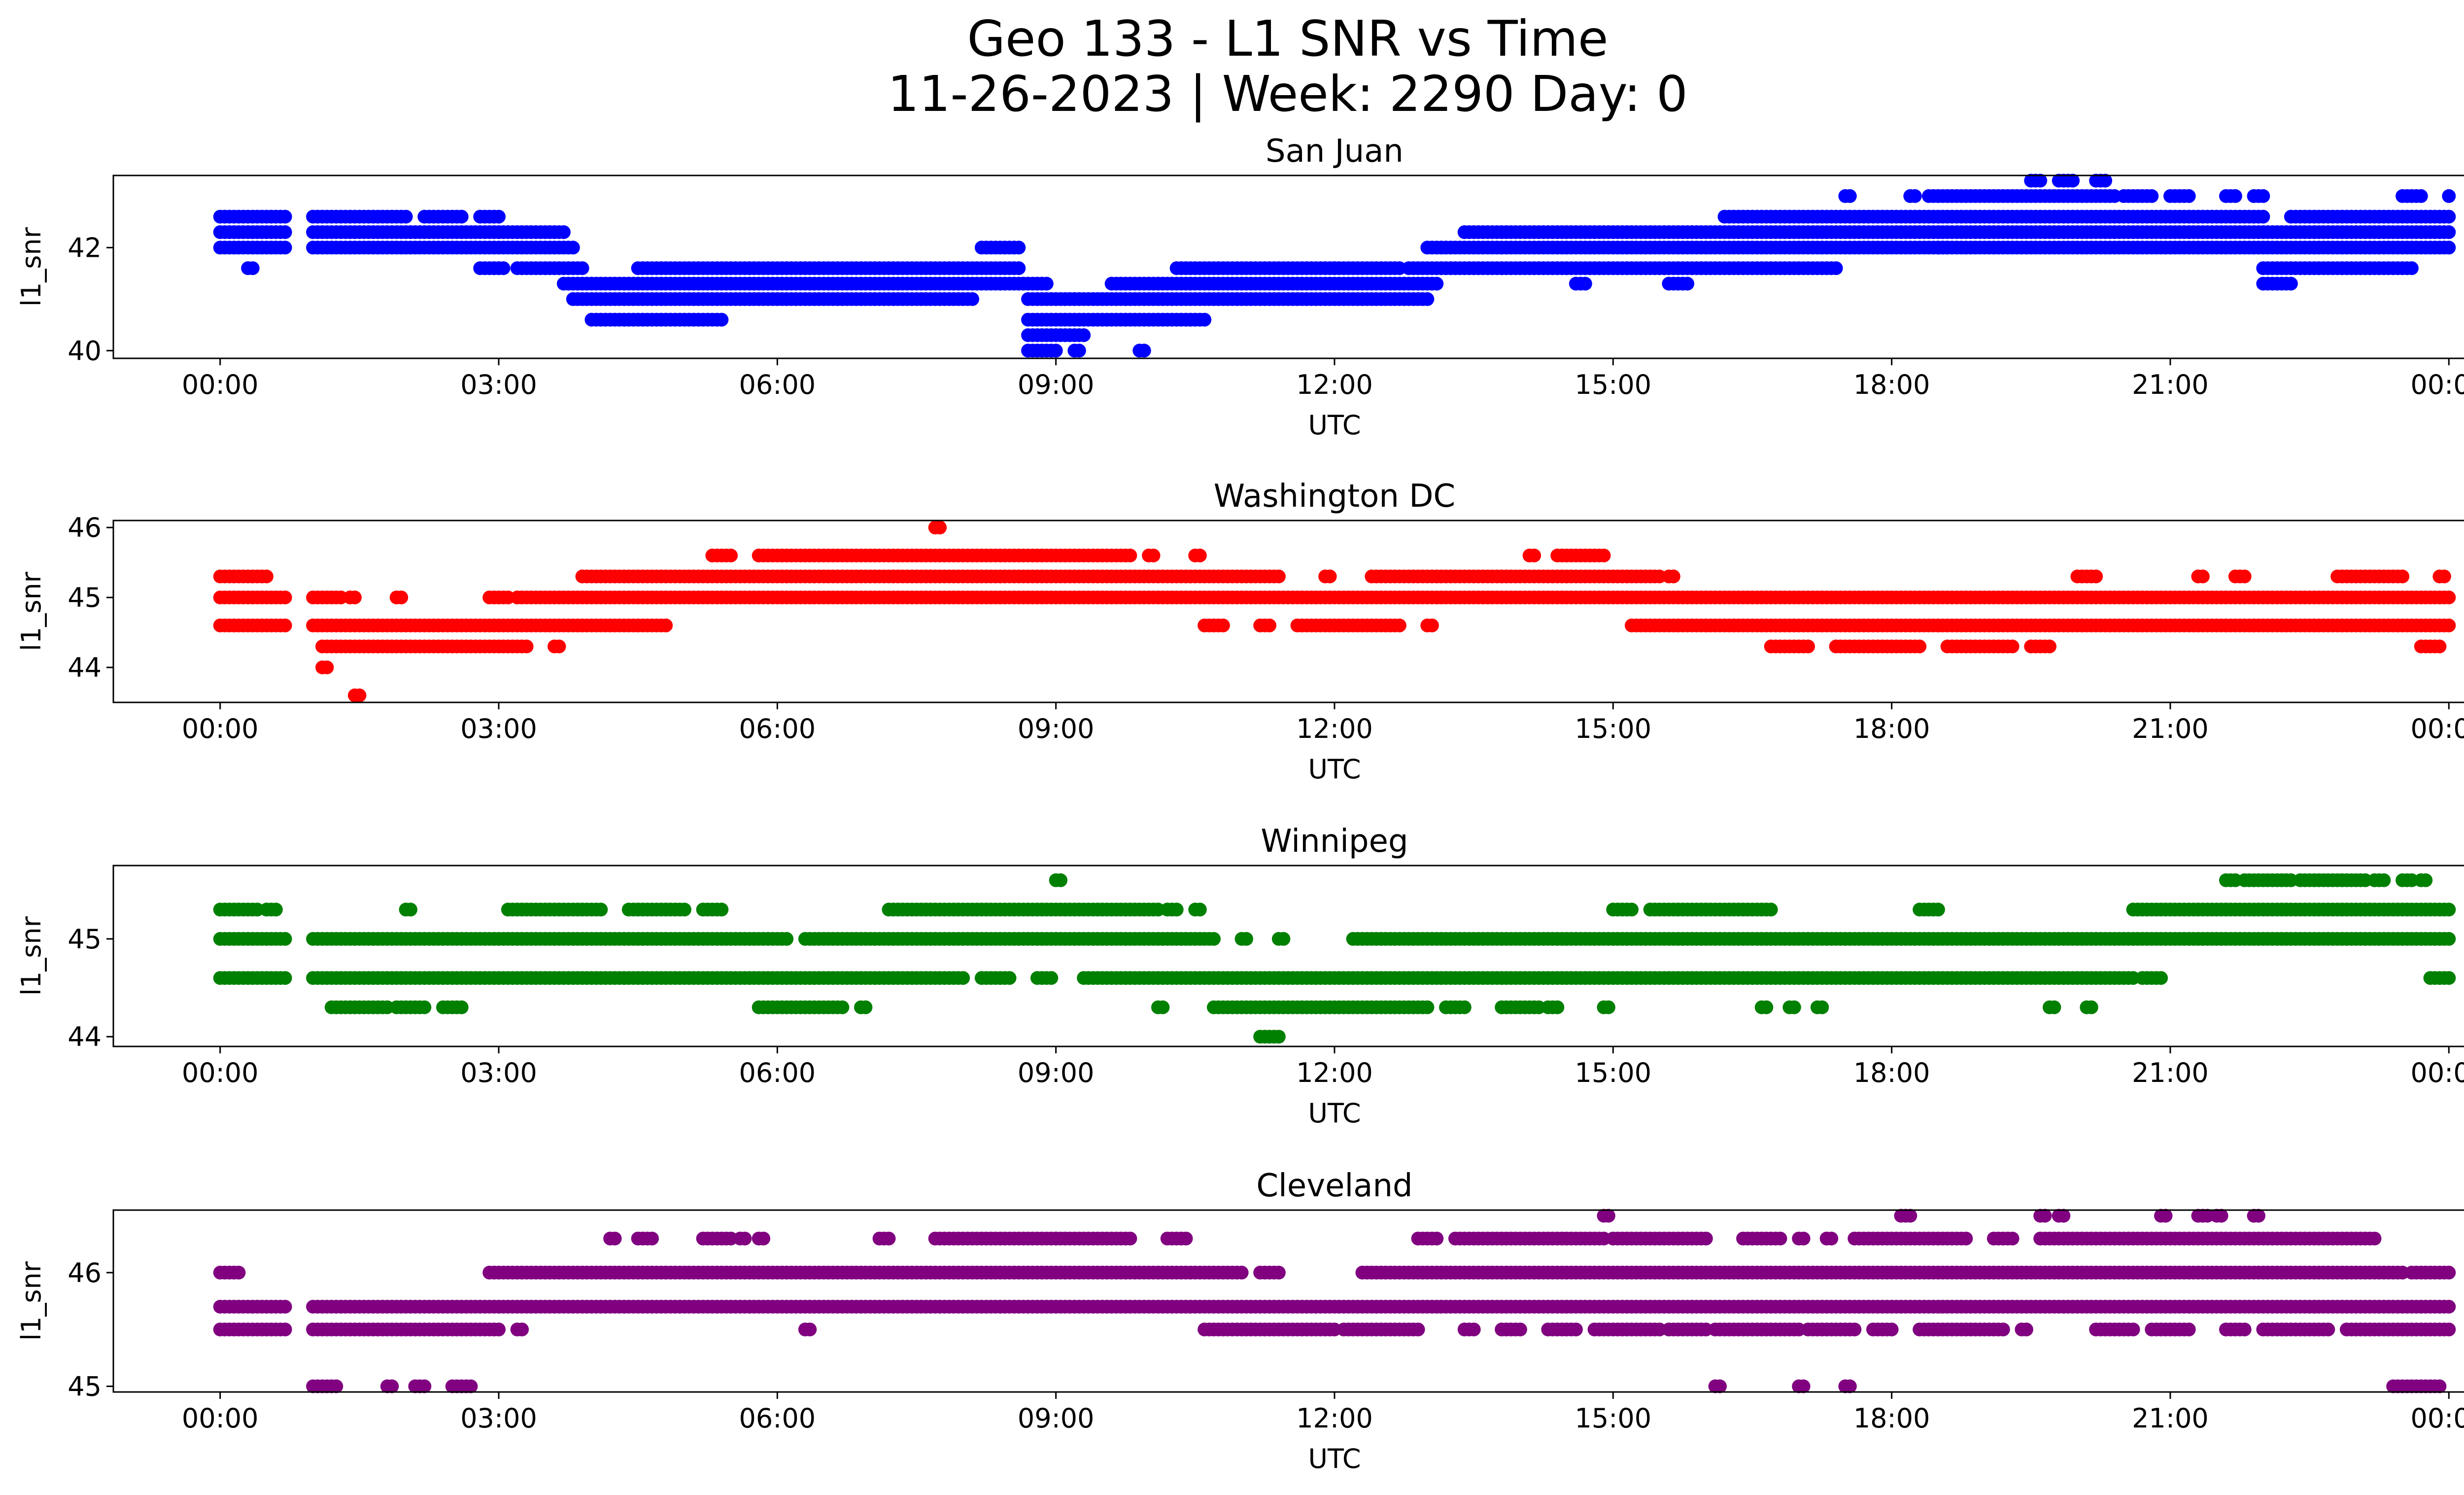 The height and width of the screenshot is (1495, 2464). What do you see at coordinates (1334, 151) in the screenshot?
I see `panel-title: San Juan` at bounding box center [1334, 151].